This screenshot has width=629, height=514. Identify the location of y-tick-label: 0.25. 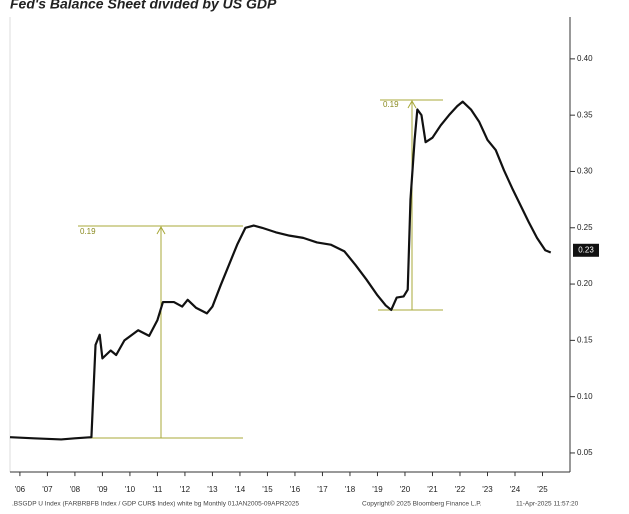
(585, 227).